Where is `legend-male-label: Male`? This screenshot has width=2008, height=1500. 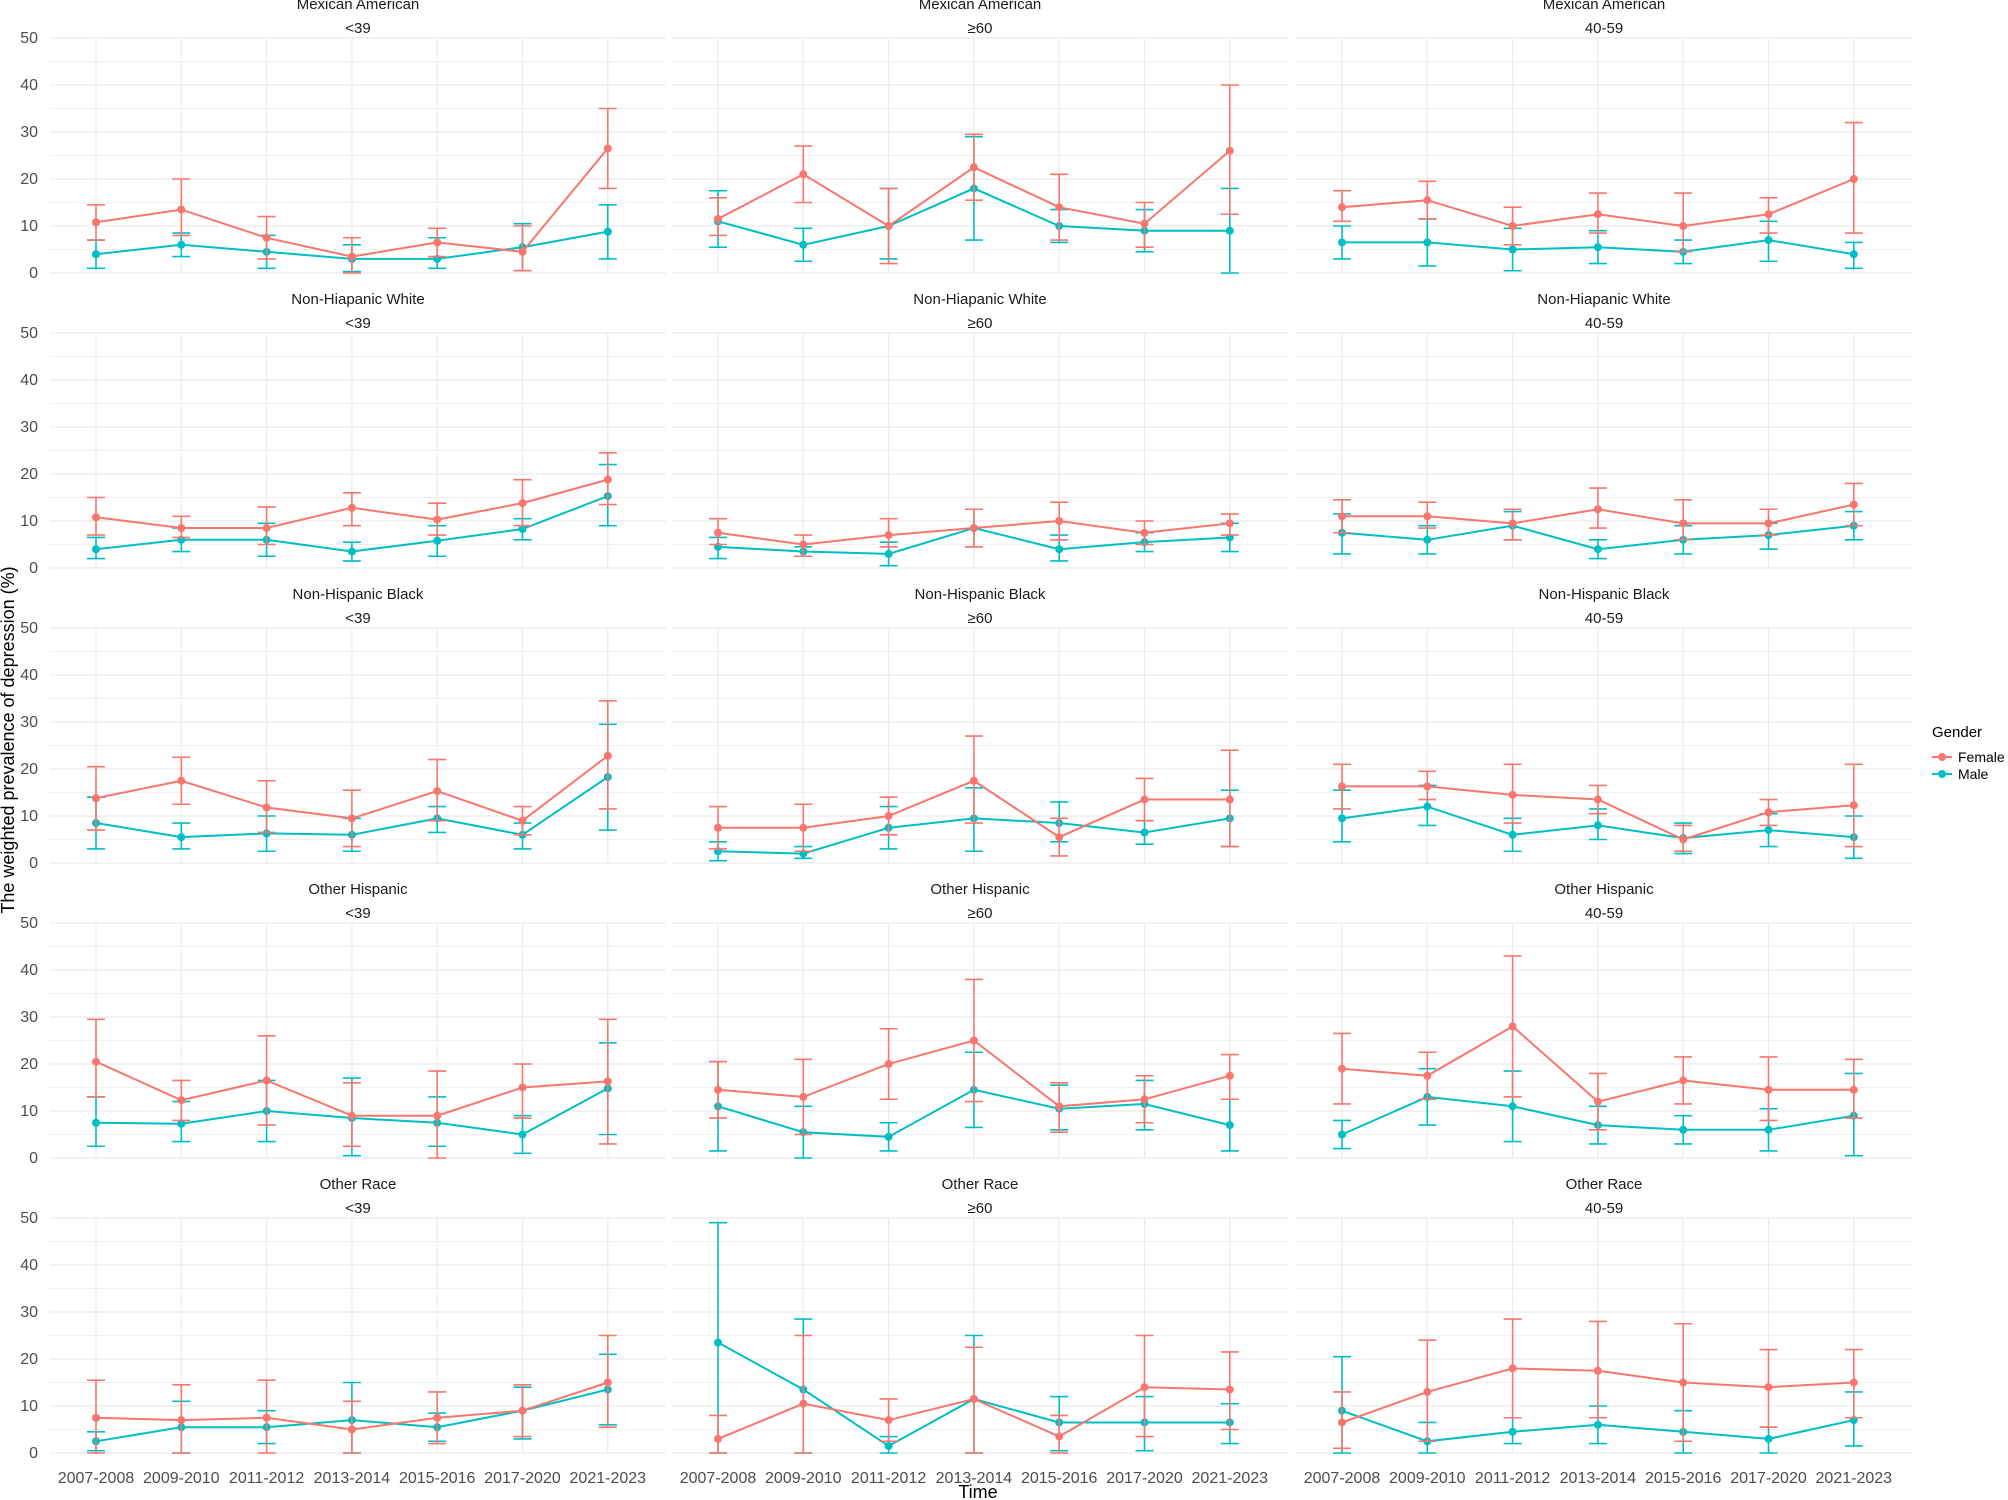
legend-male-label: Male is located at coordinates (1973, 774).